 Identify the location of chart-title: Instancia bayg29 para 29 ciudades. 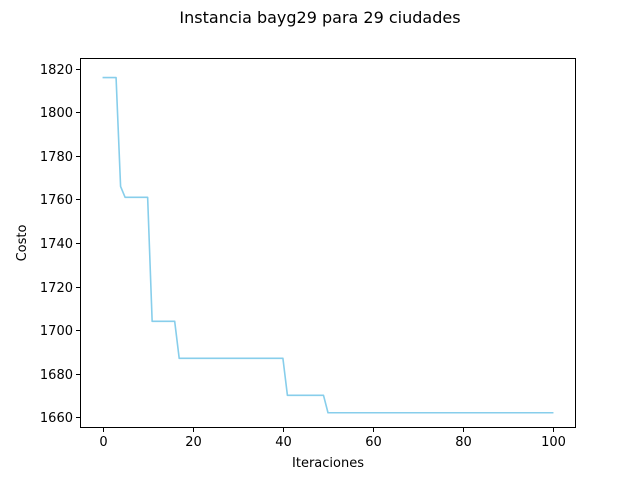
(319, 17).